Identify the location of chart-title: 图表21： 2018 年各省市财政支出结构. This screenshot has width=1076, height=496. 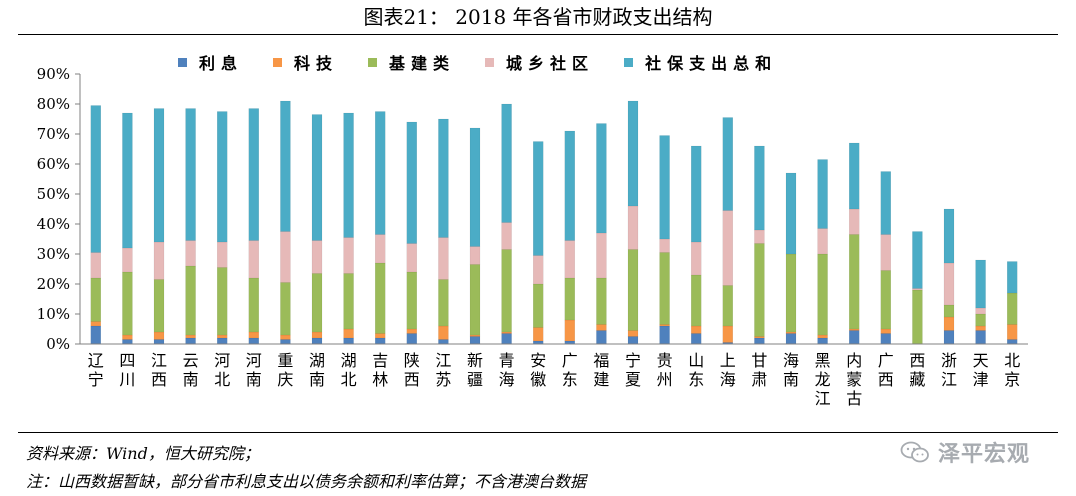
(538, 17).